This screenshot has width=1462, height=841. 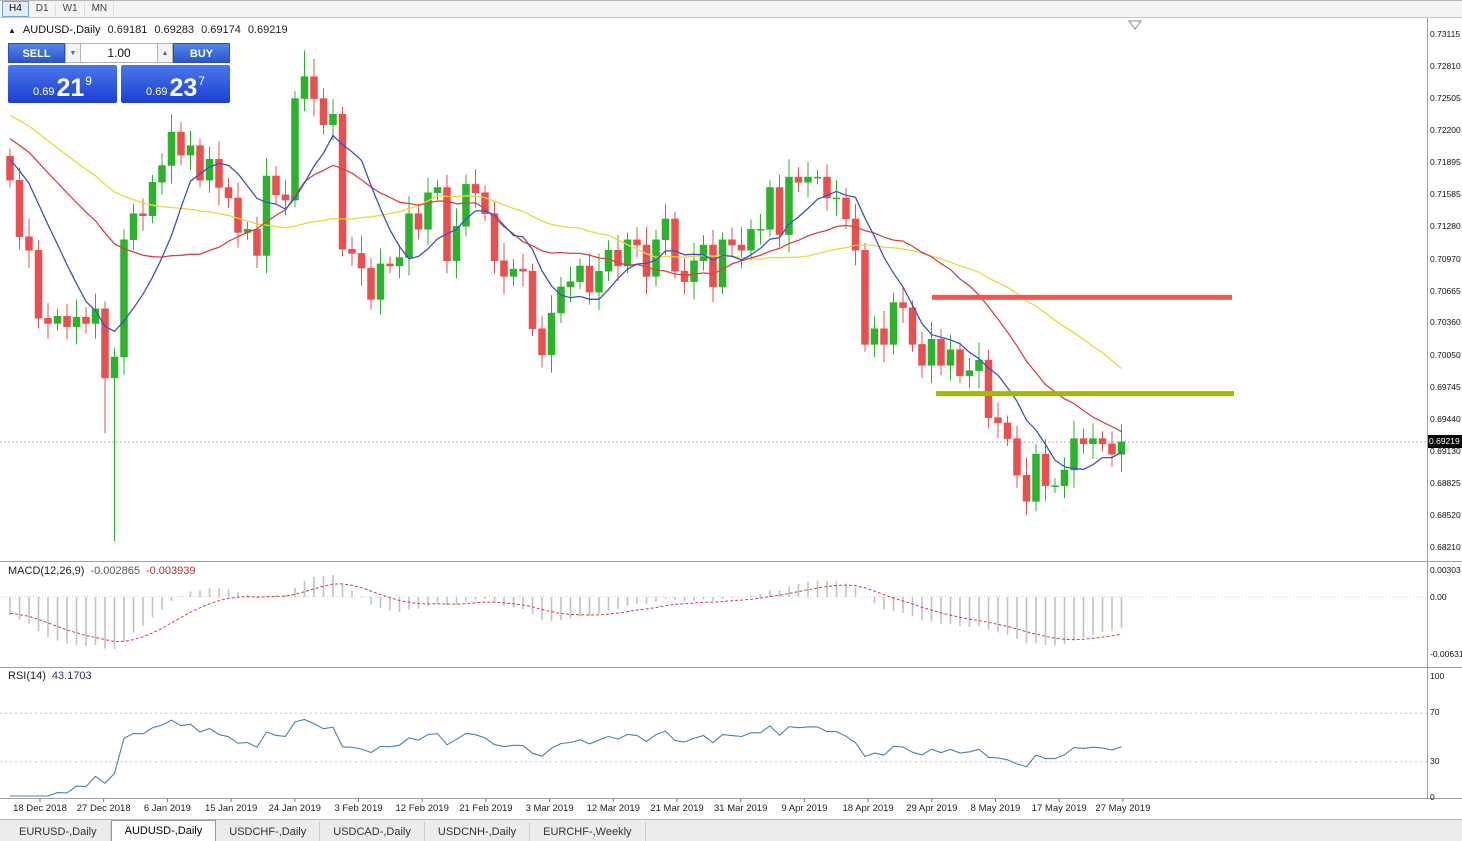 What do you see at coordinates (100, 9) in the screenshot?
I see `timeframe-mn: MN` at bounding box center [100, 9].